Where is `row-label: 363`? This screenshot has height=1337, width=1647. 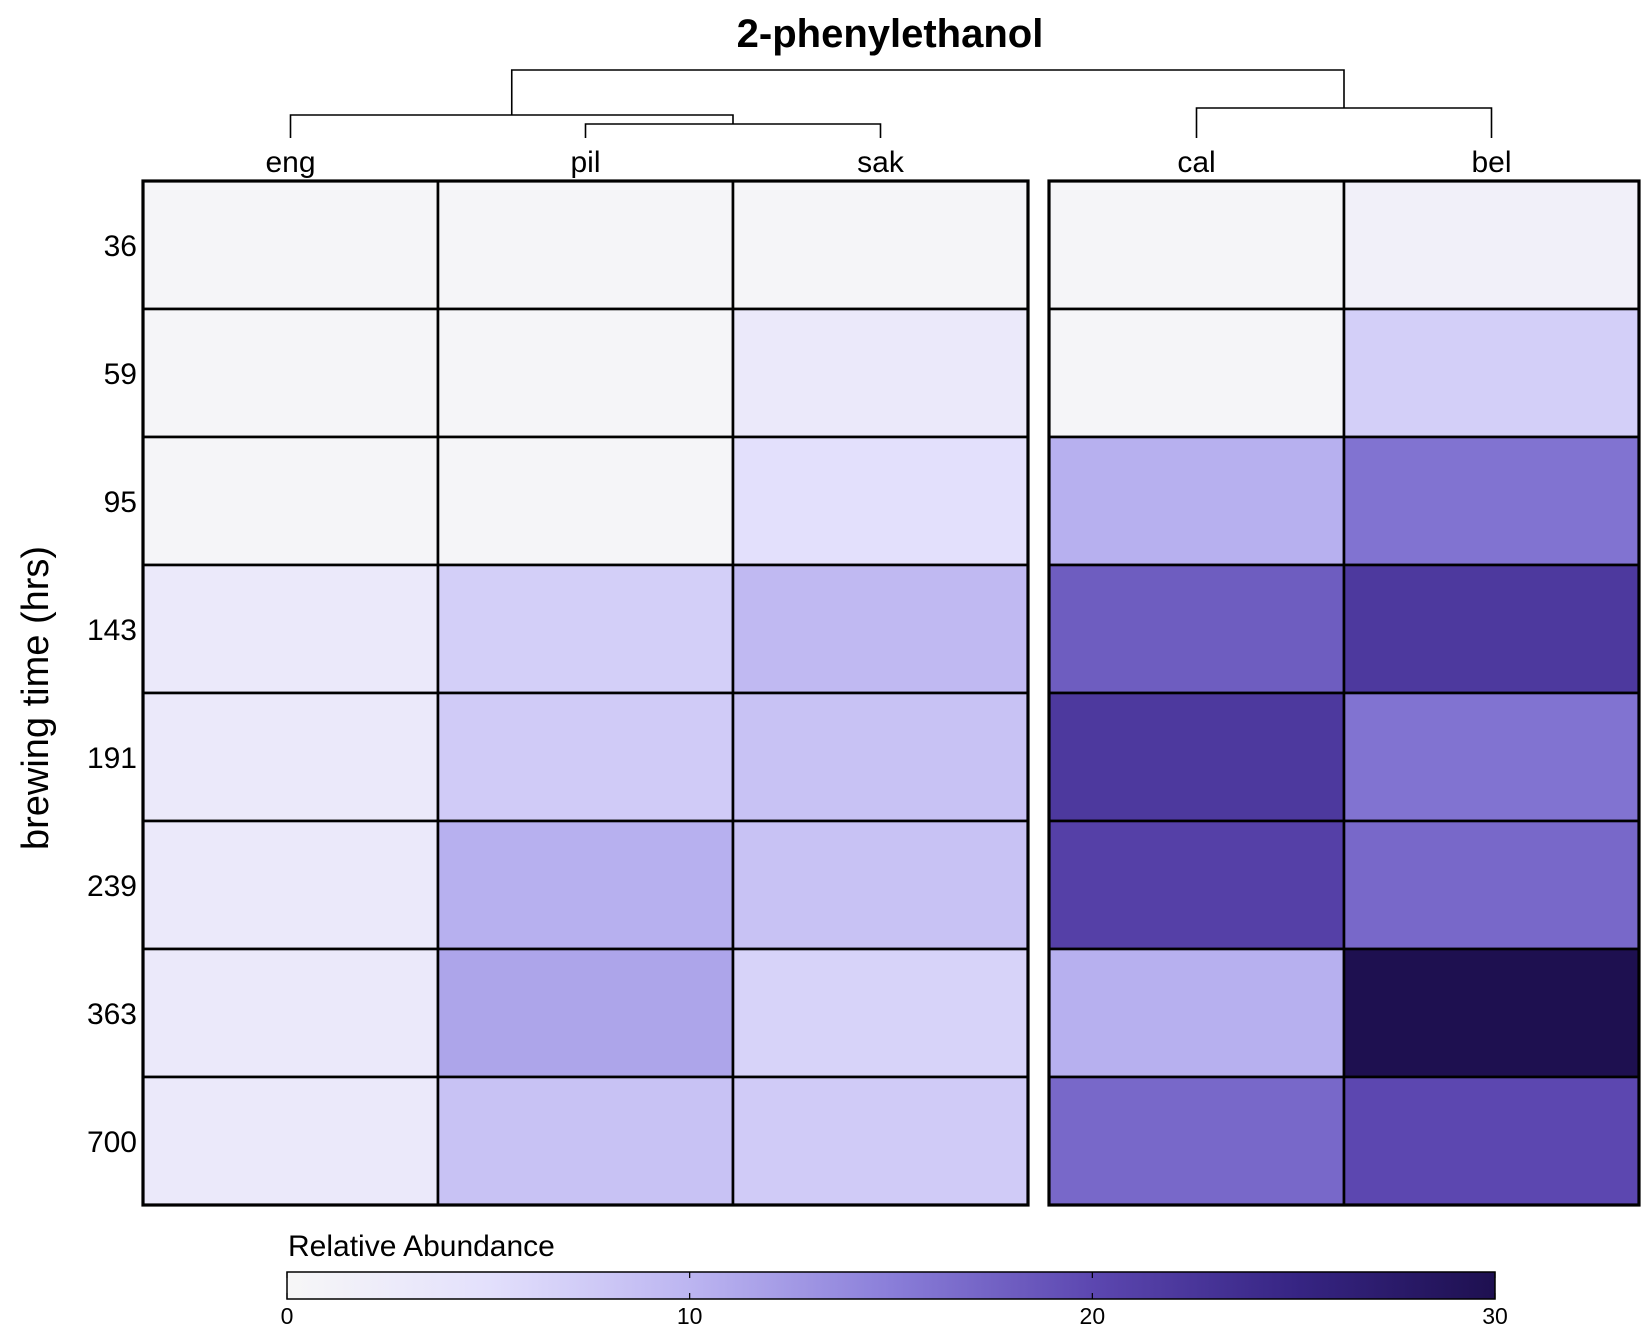 row-label: 363 is located at coordinates (112, 1014).